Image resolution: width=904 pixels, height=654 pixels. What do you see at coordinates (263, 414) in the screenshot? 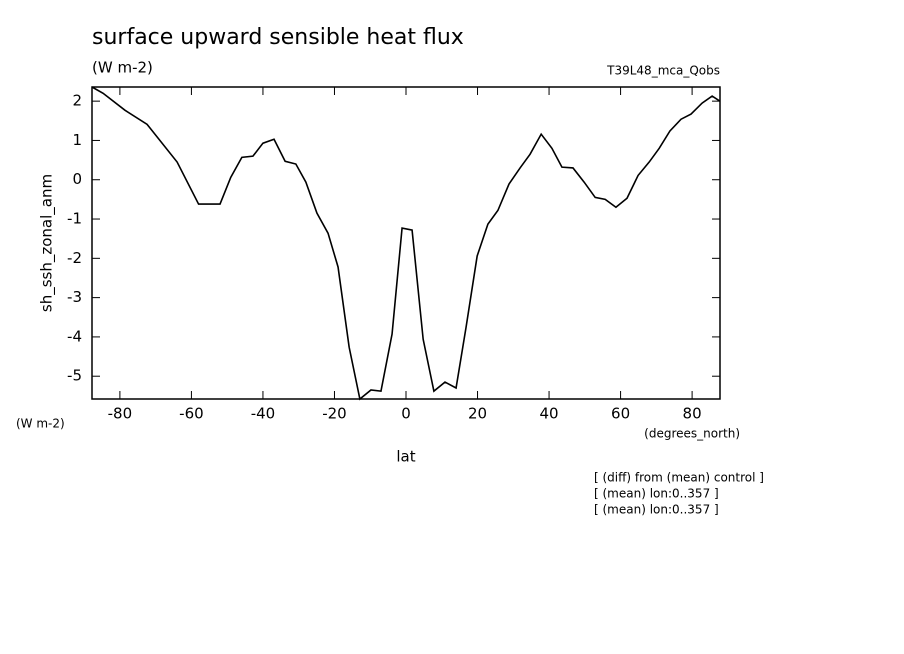
I see `x-tick-label: -40` at bounding box center [263, 414].